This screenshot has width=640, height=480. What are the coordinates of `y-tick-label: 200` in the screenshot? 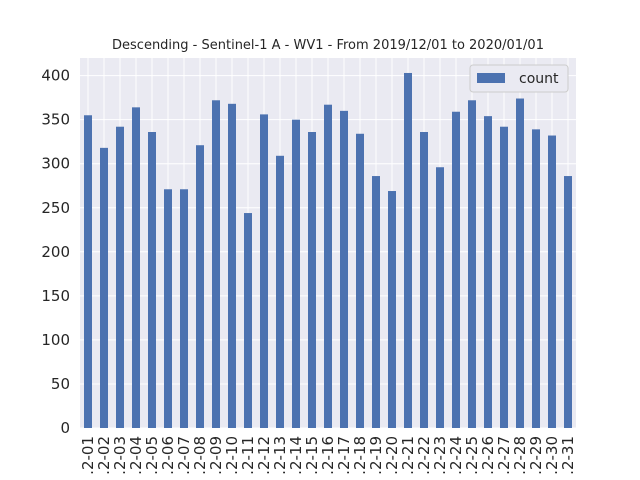 It's located at (55, 252).